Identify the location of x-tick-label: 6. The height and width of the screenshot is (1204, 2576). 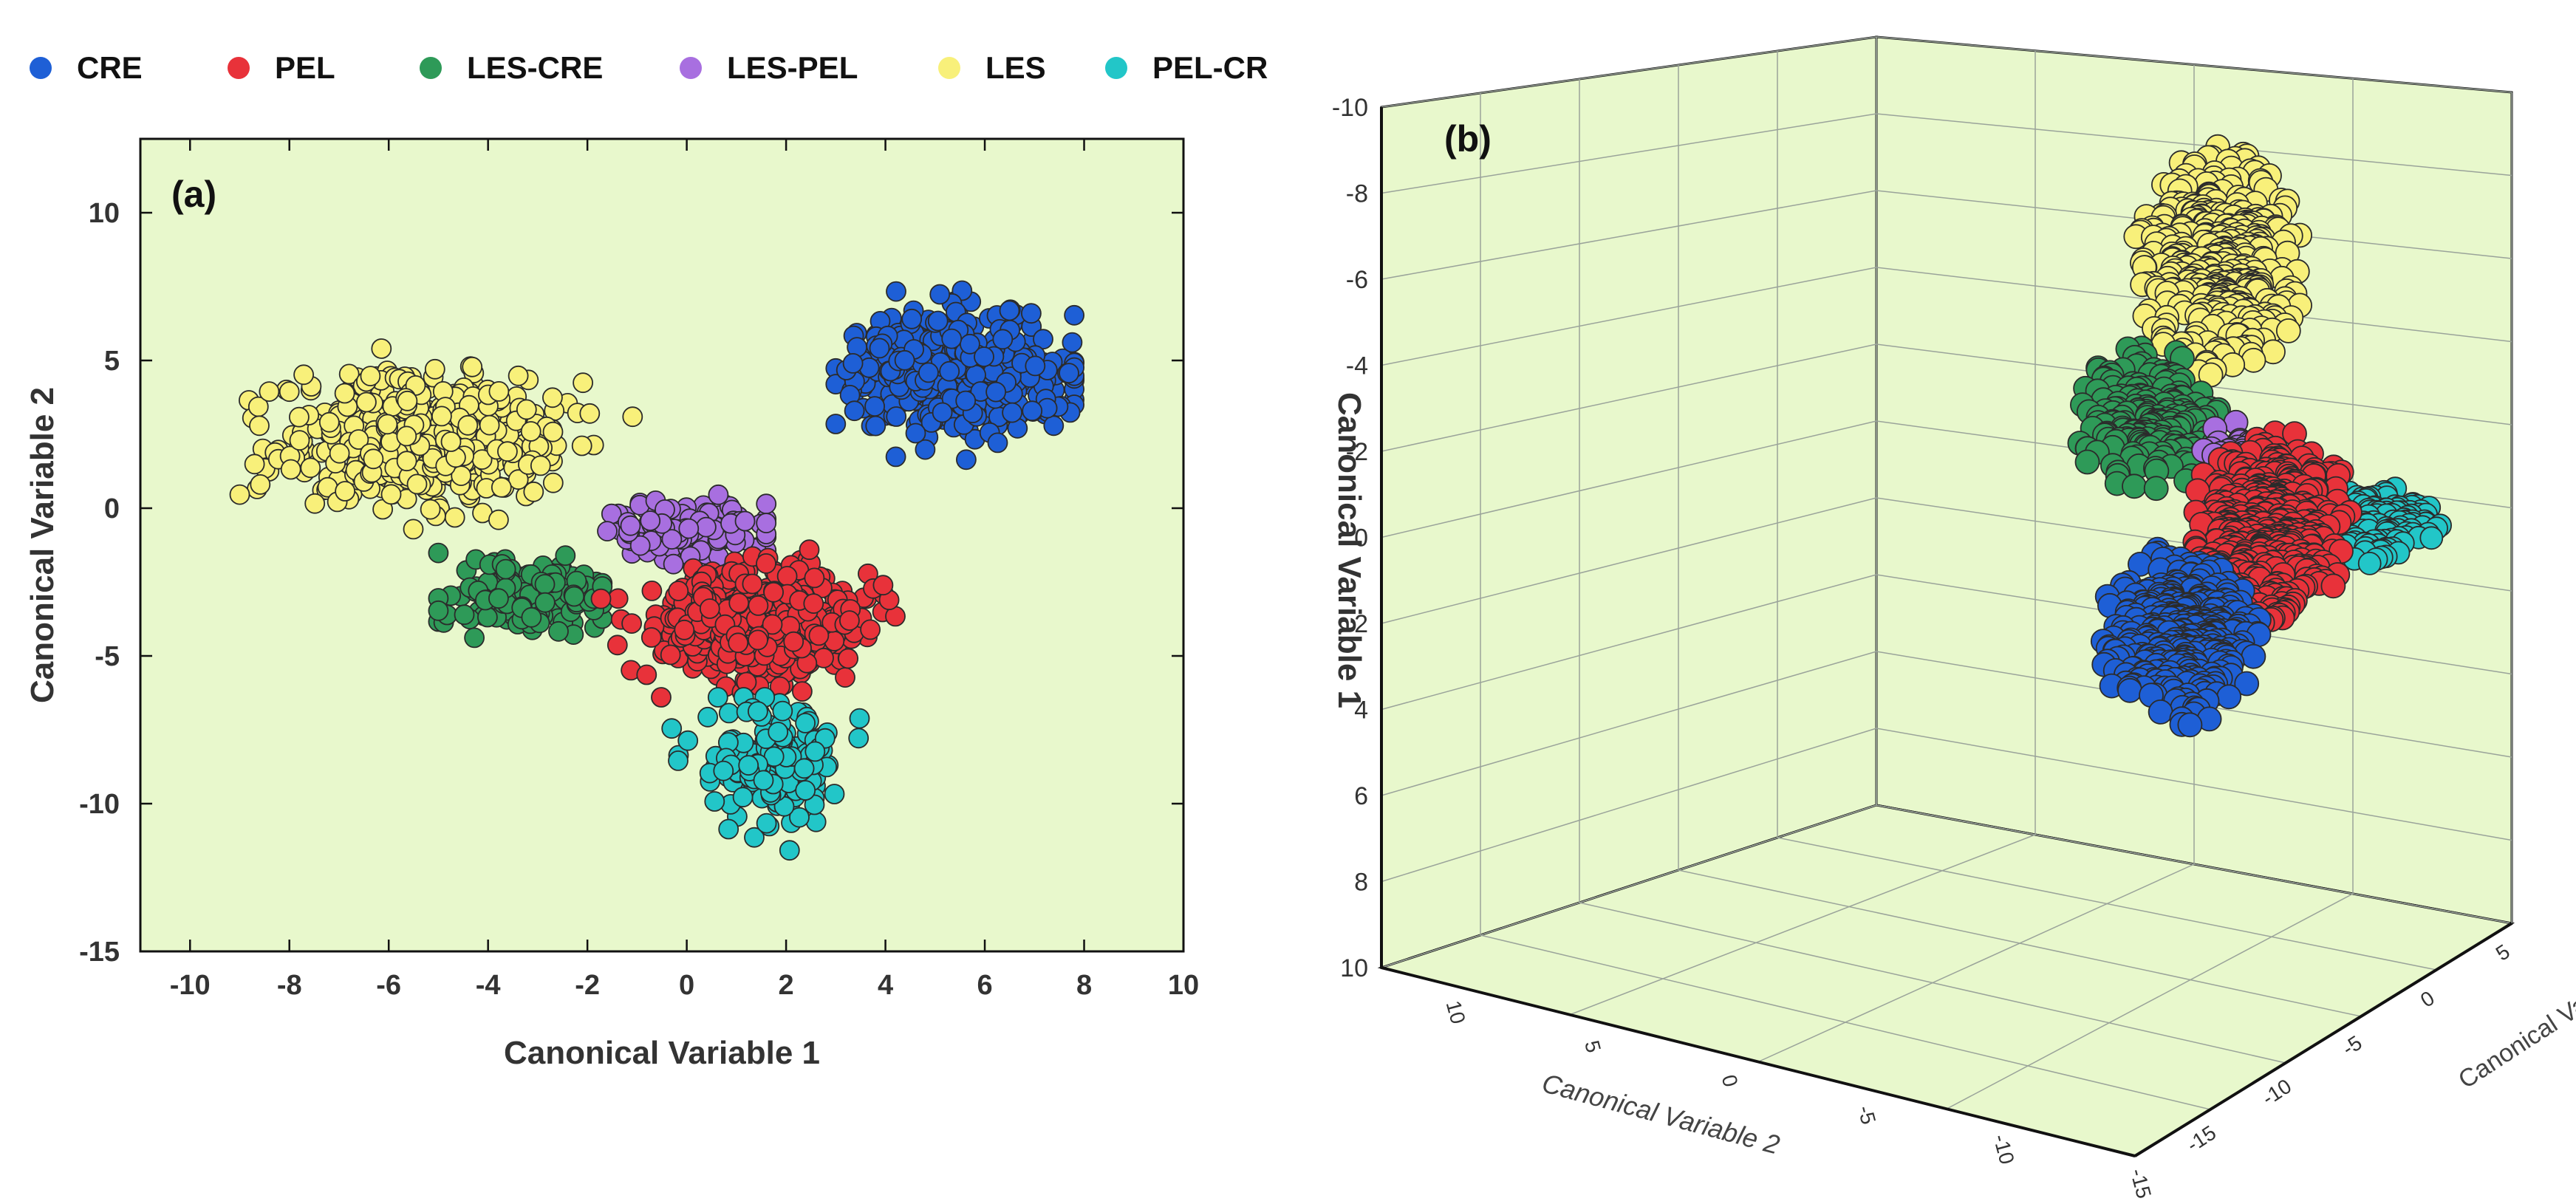
(985, 985).